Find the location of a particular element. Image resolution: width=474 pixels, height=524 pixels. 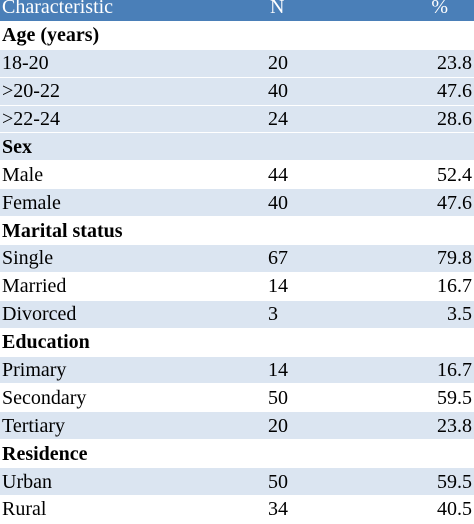

row-label: Married is located at coordinates (34, 286).